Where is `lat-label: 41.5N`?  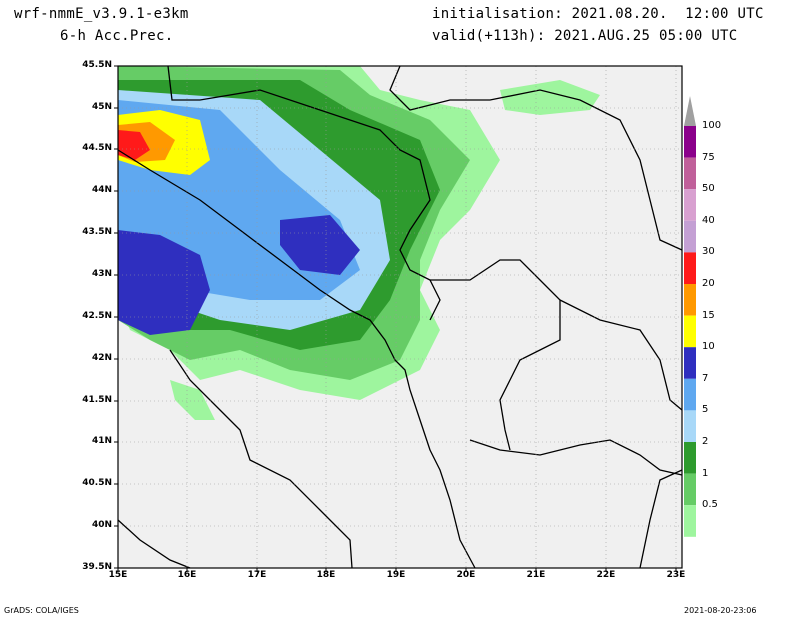
lat-label: 41.5N is located at coordinates (97, 400).